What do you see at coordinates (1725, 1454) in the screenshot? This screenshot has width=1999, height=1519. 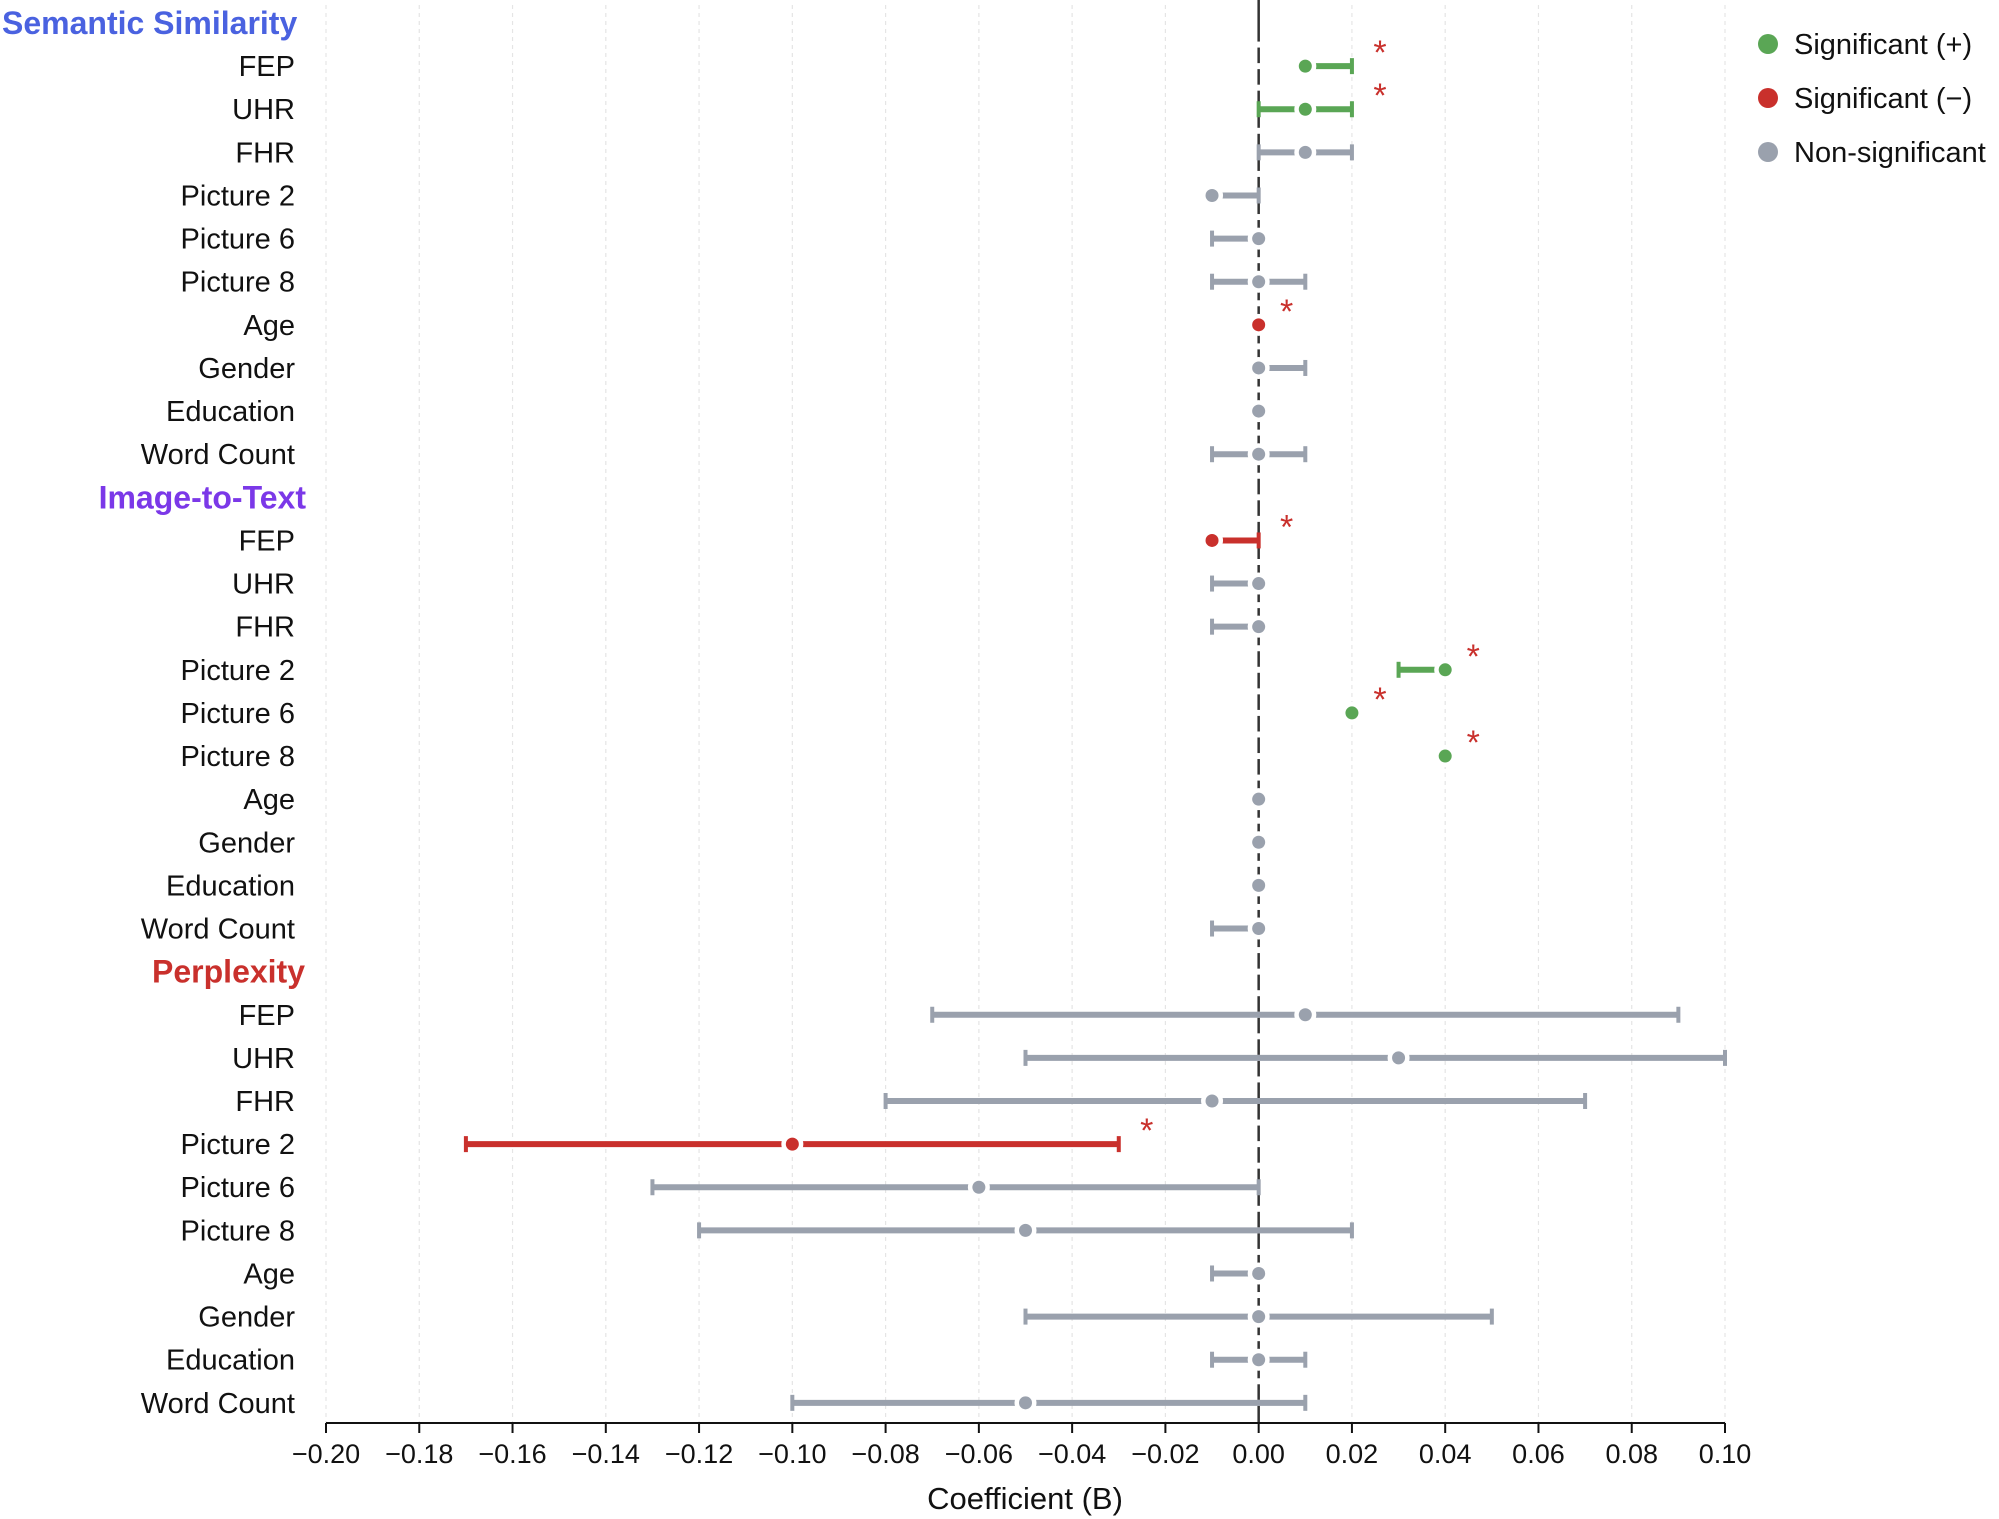 I see `x-tick-label: 0.10` at bounding box center [1725, 1454].